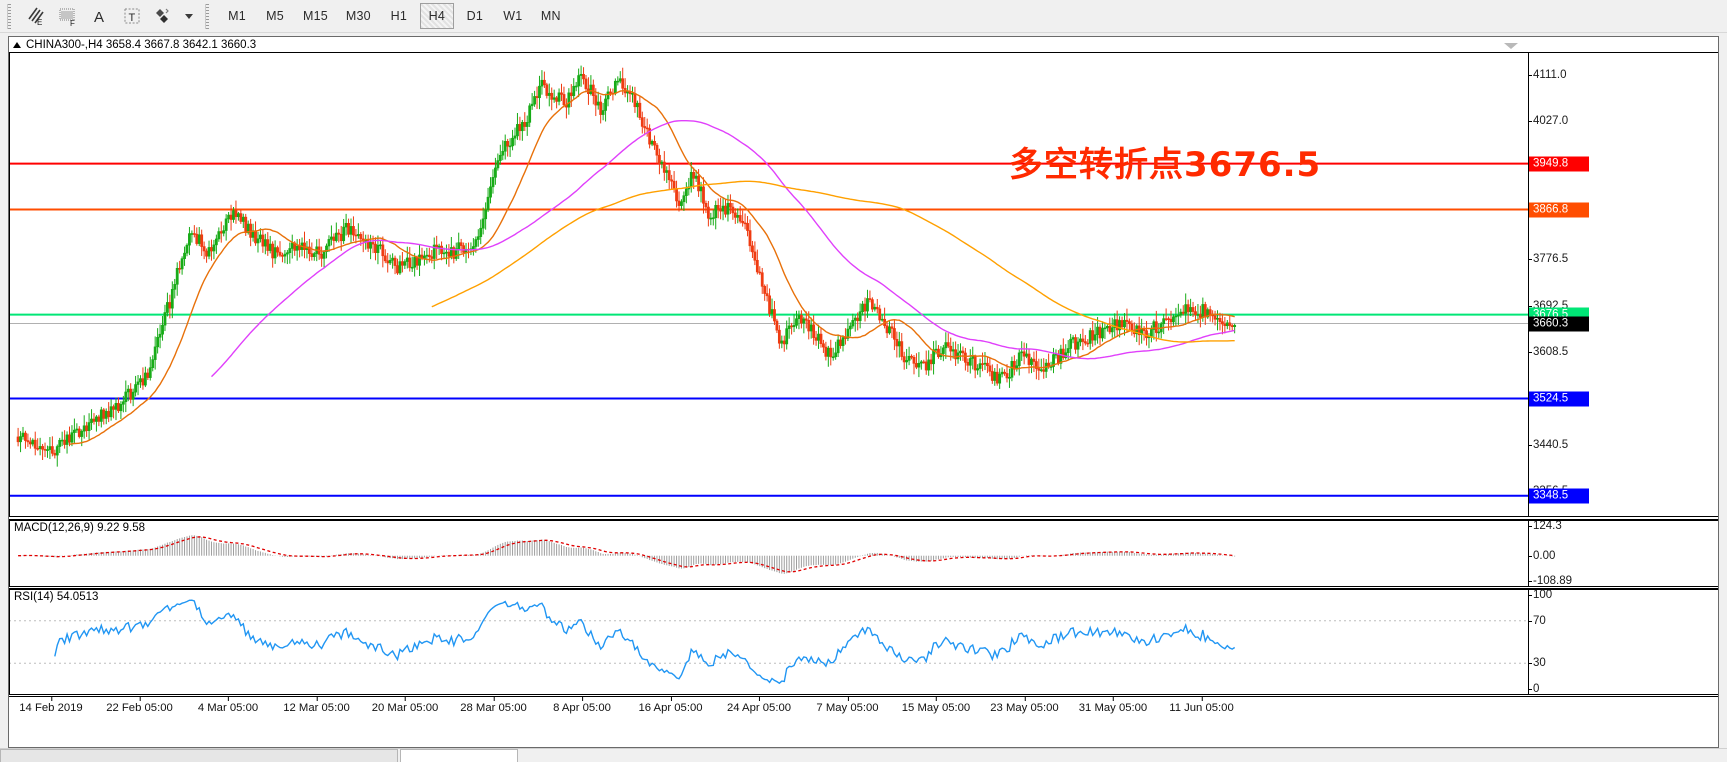  I want to click on chart-annotation-text: 多空转折点3676.5, so click(1165, 165).